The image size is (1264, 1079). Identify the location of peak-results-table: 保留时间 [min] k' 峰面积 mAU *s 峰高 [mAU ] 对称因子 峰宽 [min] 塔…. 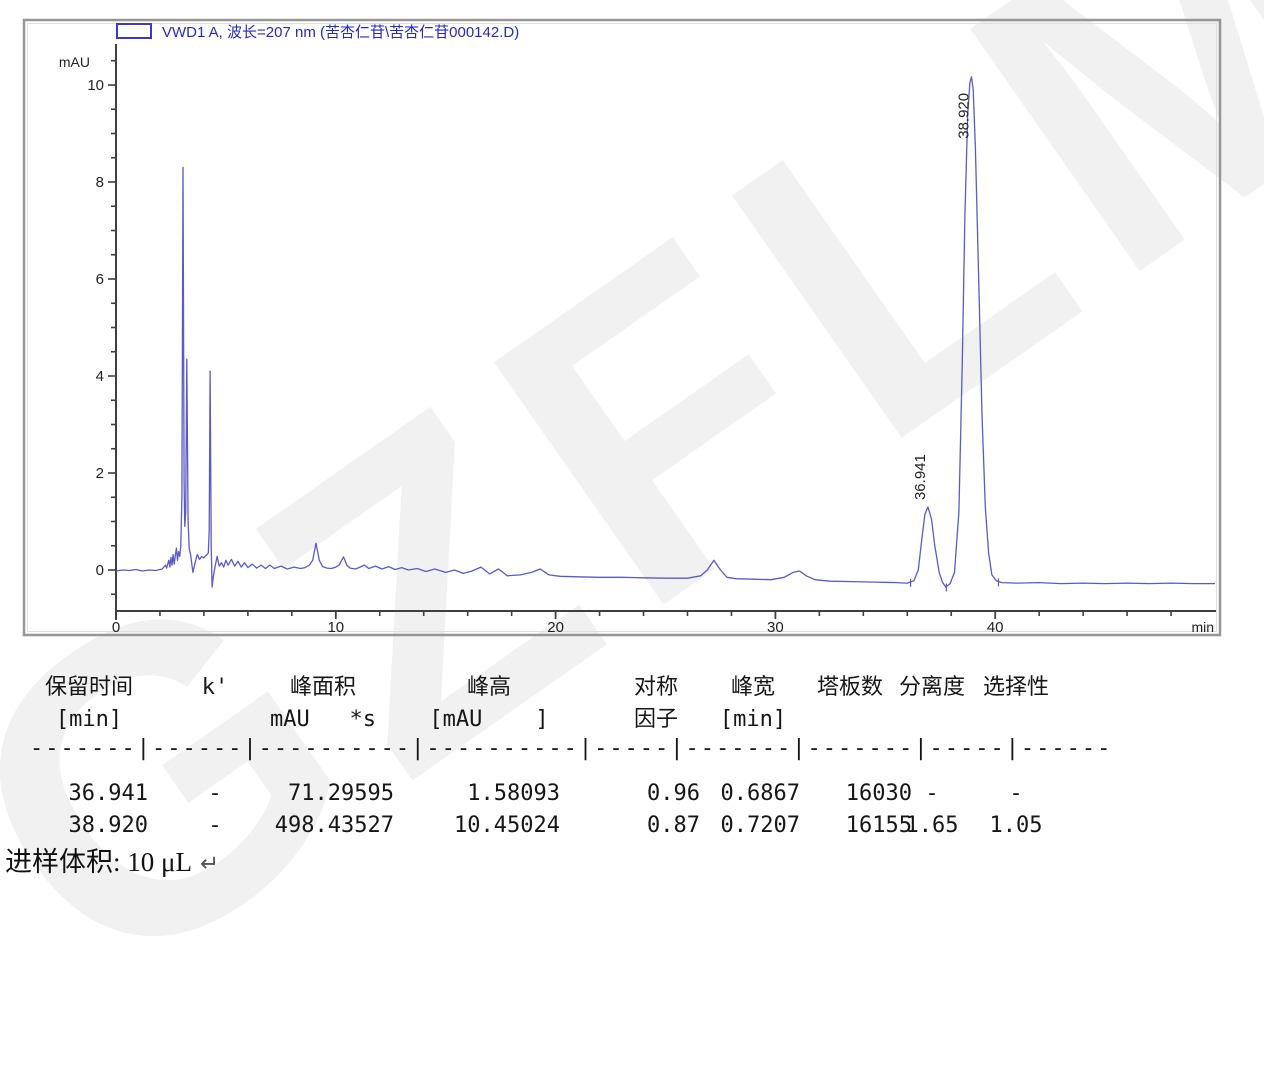
(571, 756).